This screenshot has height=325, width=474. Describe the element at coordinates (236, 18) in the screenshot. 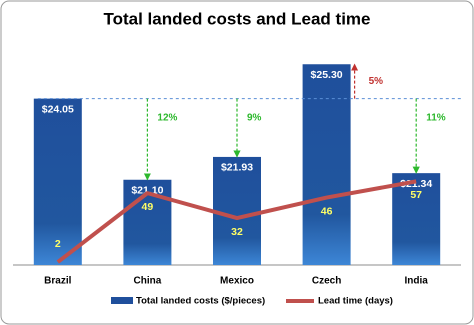

I see `chart-title: Total landed costs and Lead time` at that location.